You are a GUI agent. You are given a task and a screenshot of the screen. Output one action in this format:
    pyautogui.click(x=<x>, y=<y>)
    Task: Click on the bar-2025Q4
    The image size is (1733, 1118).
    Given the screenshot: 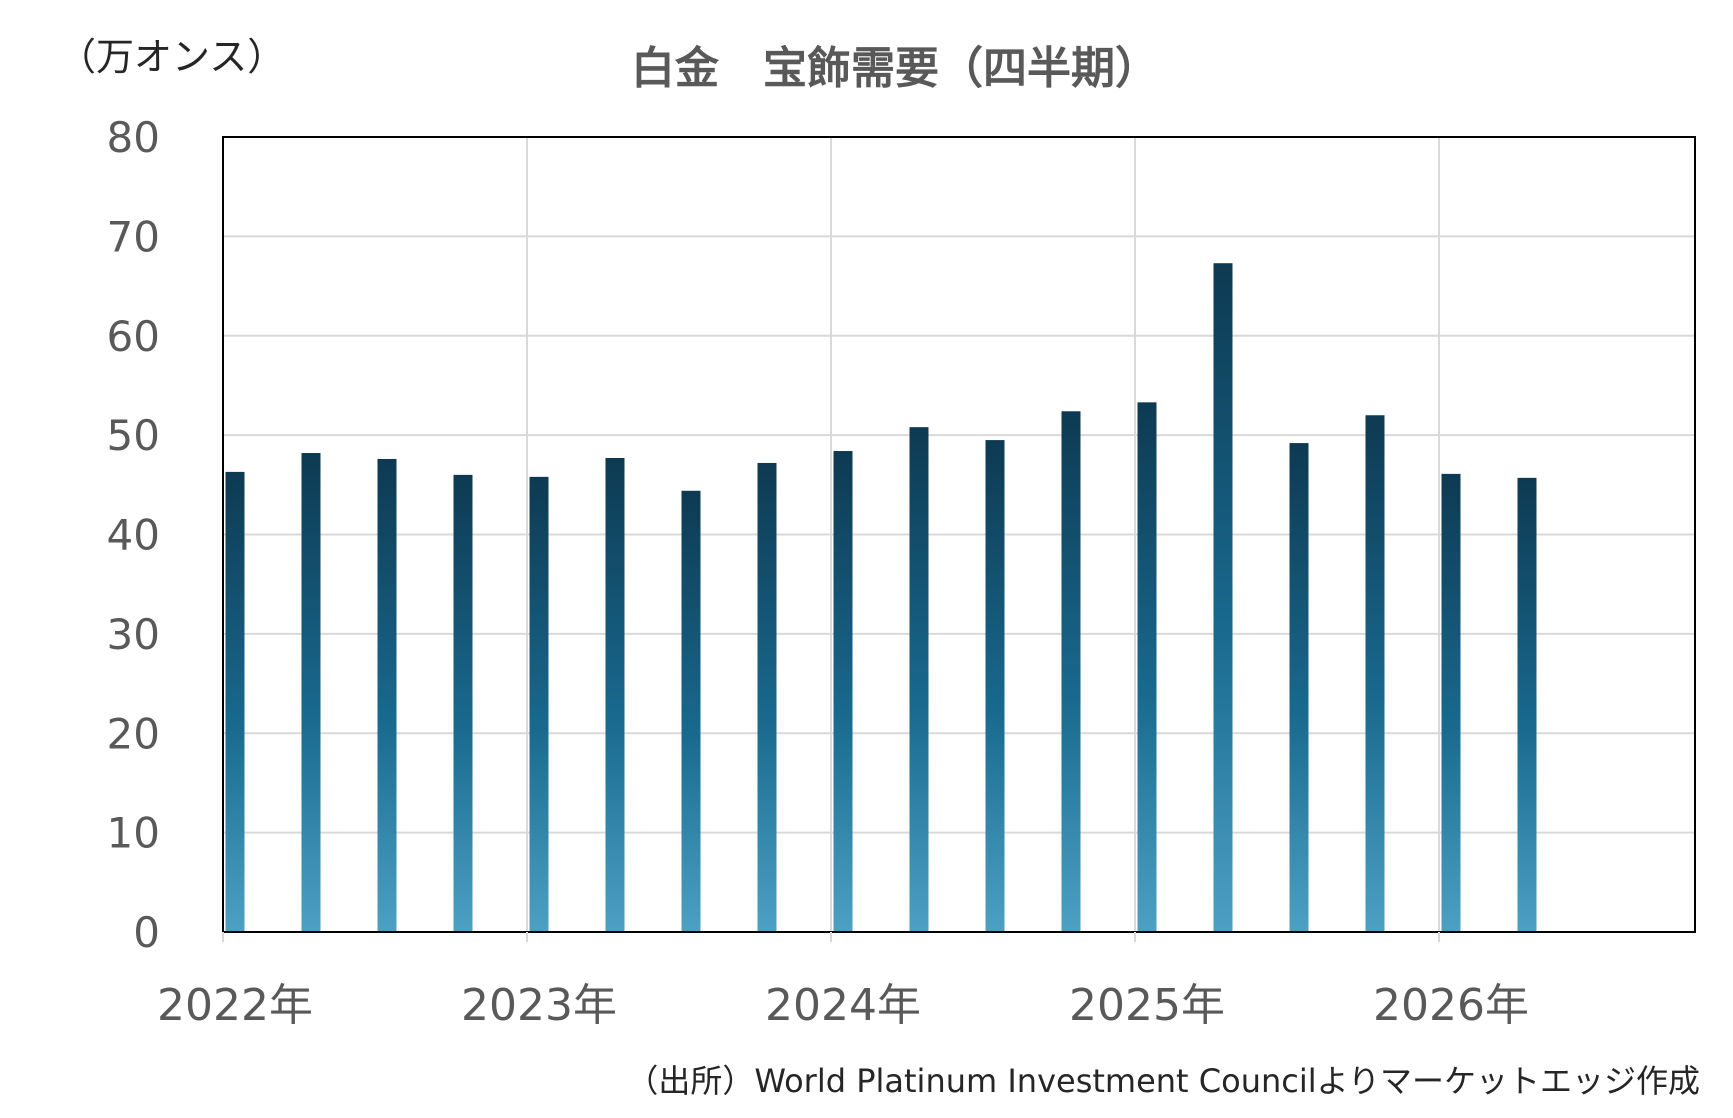 What is the action you would take?
    pyautogui.click(x=1375, y=673)
    